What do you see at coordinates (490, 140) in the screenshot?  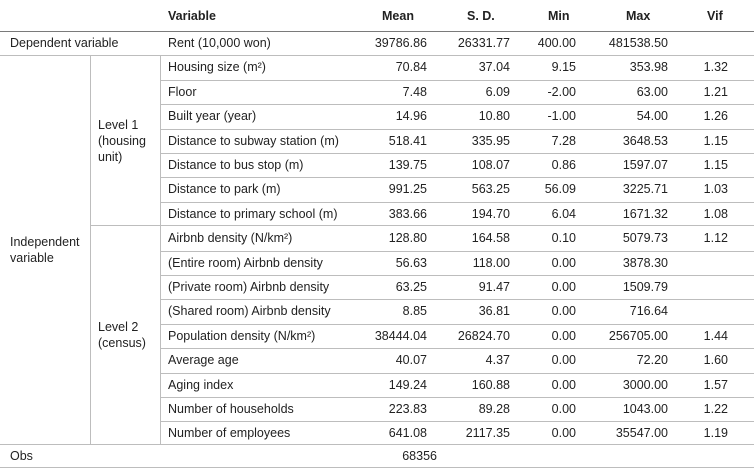 I see `variable-row-sd-cell: 335.95` at bounding box center [490, 140].